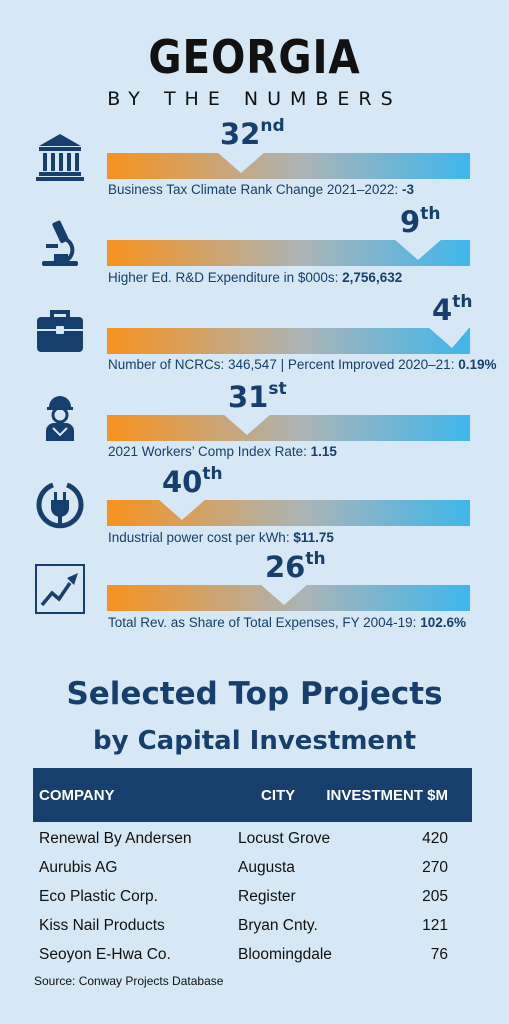 The image size is (509, 1024). I want to click on rank-number: 40th, so click(192, 481).